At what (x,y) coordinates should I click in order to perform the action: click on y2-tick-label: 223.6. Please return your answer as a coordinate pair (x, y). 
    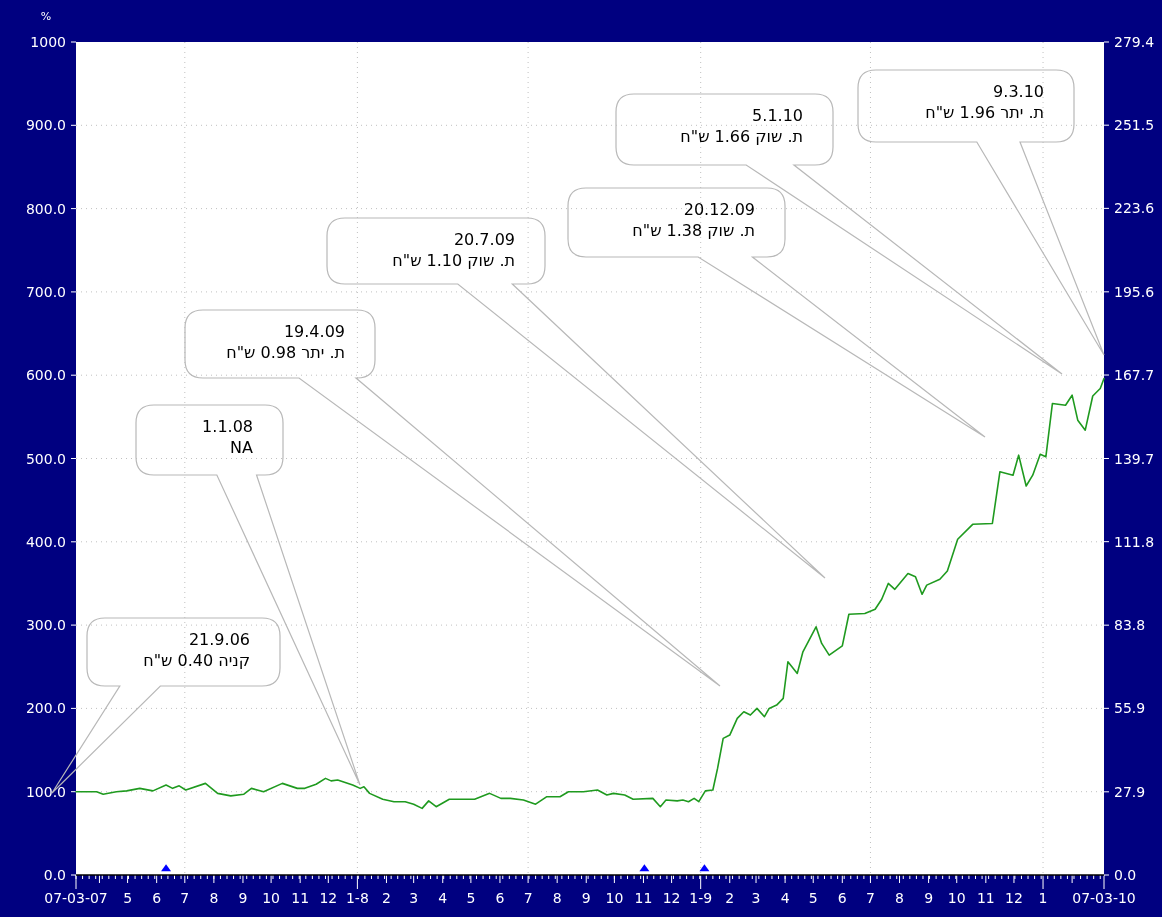
    Looking at the image, I should click on (1134, 208).